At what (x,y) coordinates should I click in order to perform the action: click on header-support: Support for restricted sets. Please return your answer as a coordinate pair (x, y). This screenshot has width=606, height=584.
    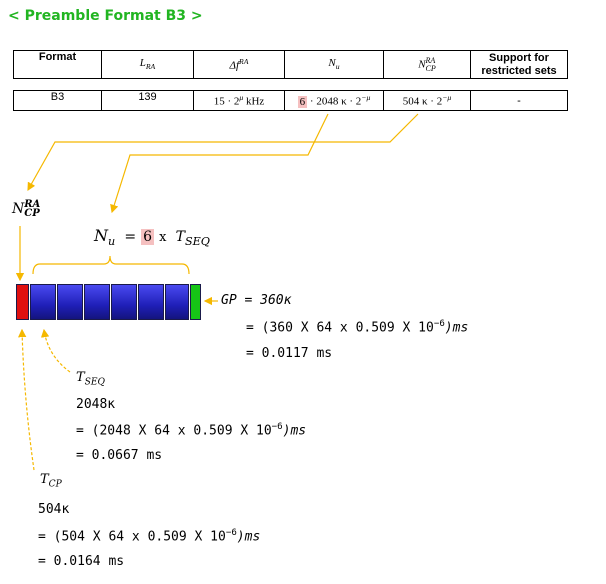
    Looking at the image, I should click on (519, 64).